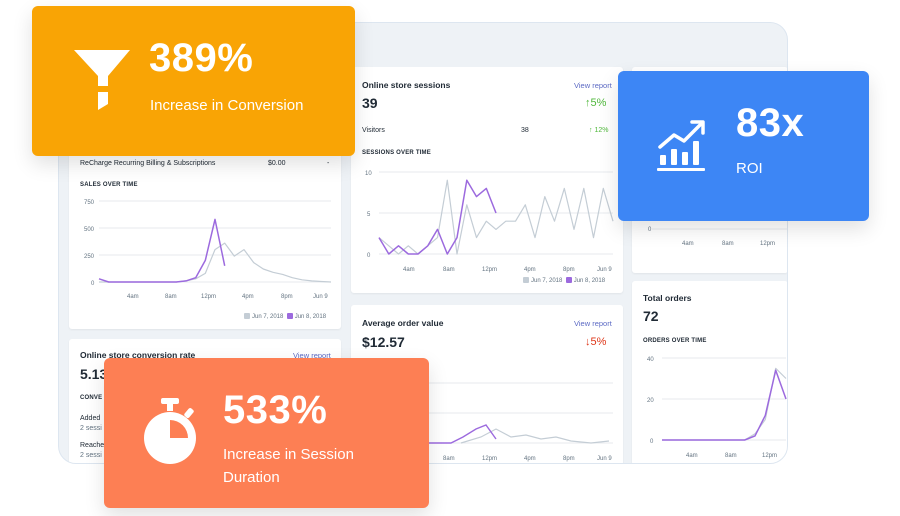 The width and height of the screenshot is (900, 516). I want to click on sessions-series, so click(496, 217).